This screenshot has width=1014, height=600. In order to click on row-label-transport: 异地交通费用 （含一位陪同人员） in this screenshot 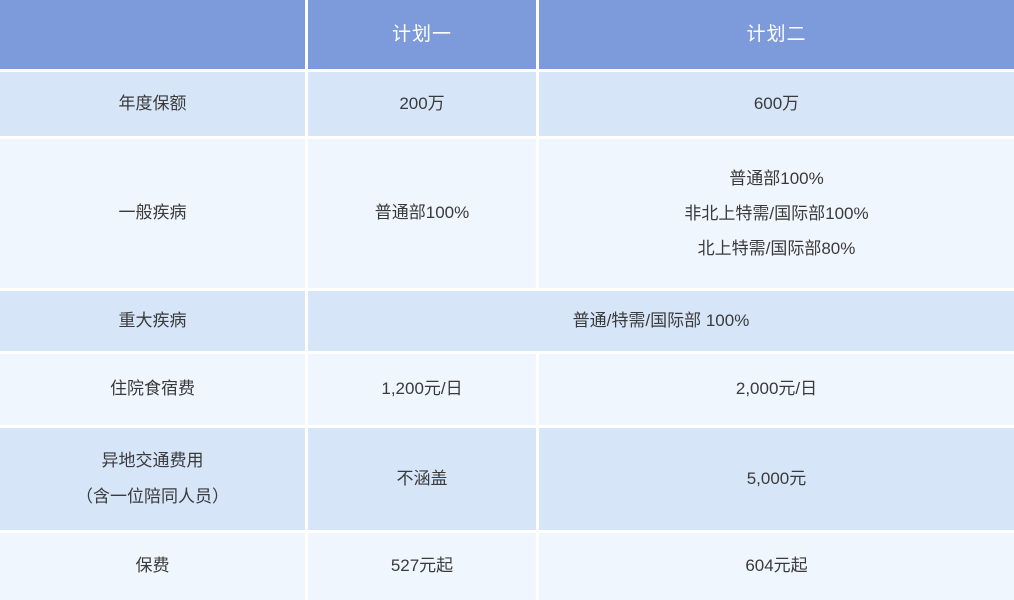, I will do `click(152, 479)`.